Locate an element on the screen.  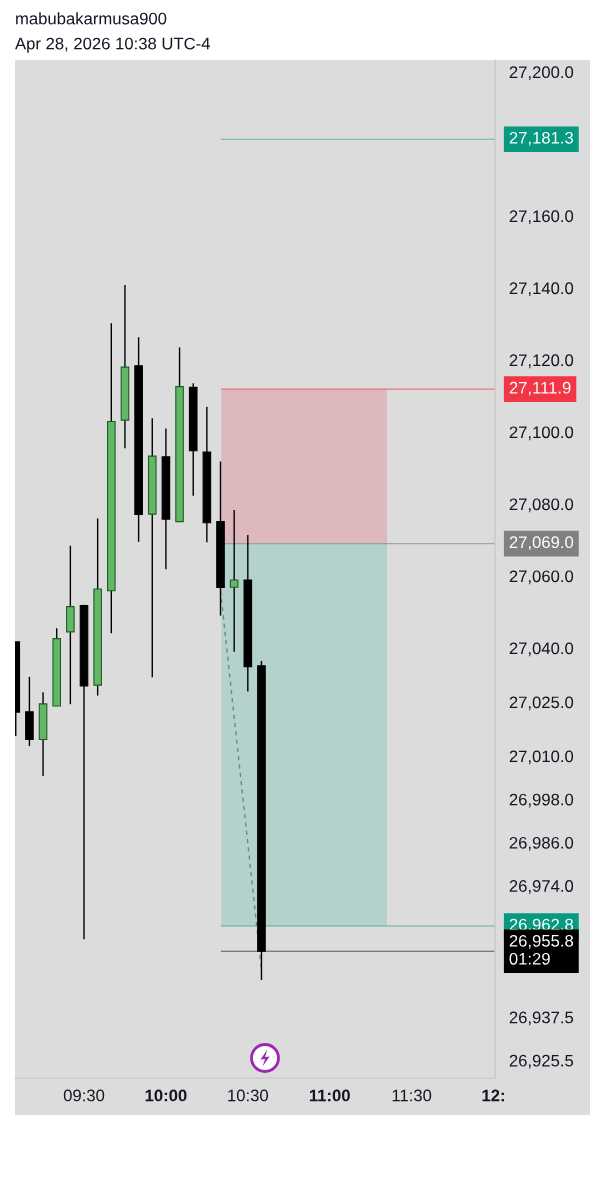
ref-line-label: 26,962.8 is located at coordinates (541, 925).